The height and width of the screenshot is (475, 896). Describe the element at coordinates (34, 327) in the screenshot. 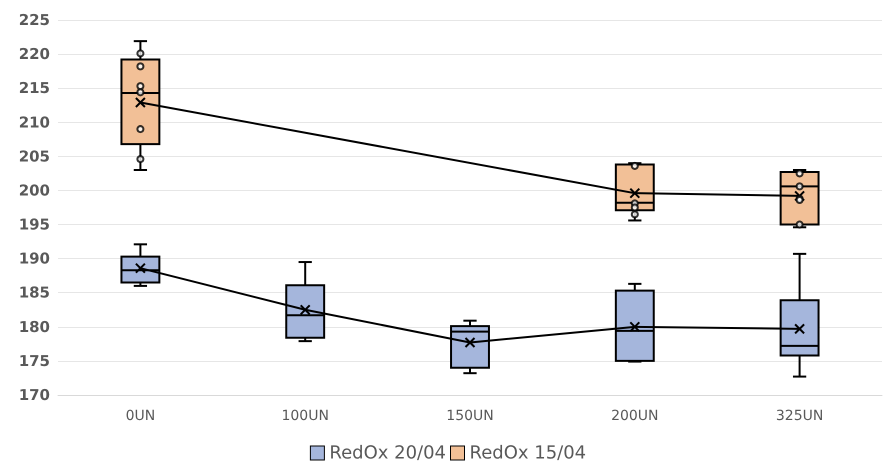

I see `y-tick-label: 180` at that location.